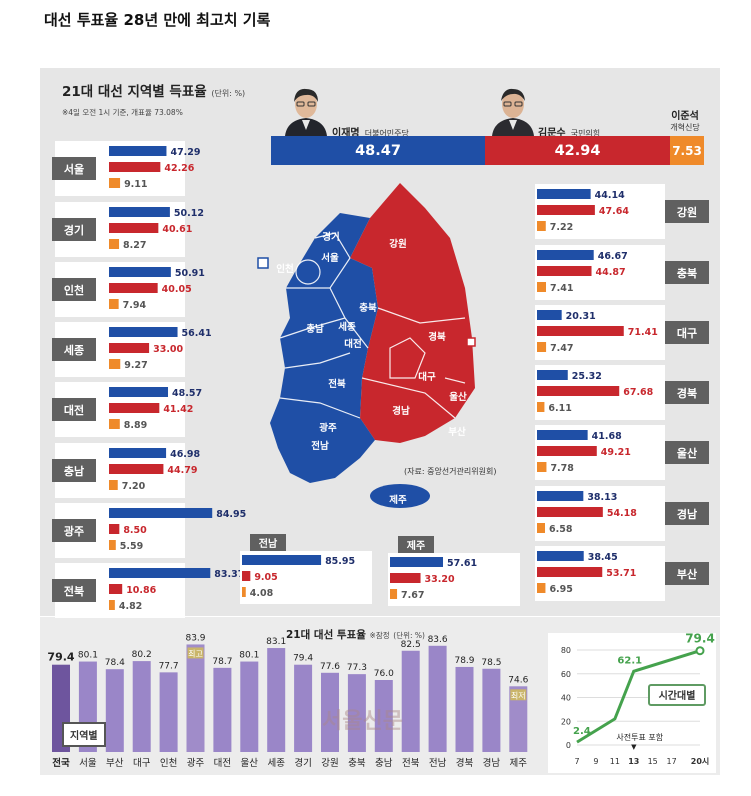  I want to click on region-card-경남: 38.13 54.18 6.58 경남, so click(622, 513).